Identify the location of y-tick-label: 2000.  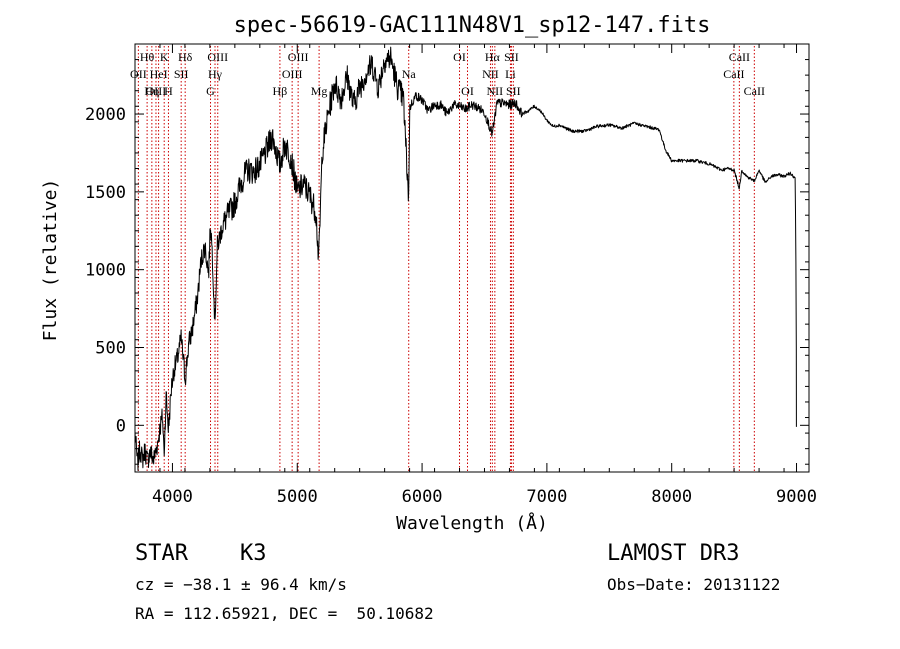
(105, 115).